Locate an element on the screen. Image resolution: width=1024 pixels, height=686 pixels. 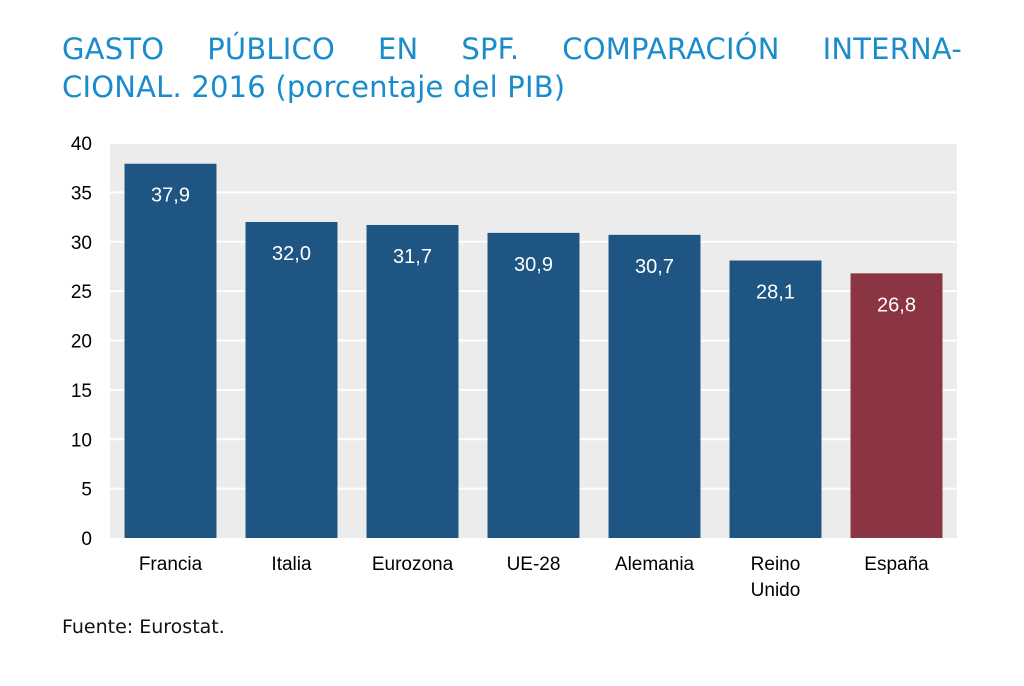
x-tick-label-line: Italia is located at coordinates (291, 564).